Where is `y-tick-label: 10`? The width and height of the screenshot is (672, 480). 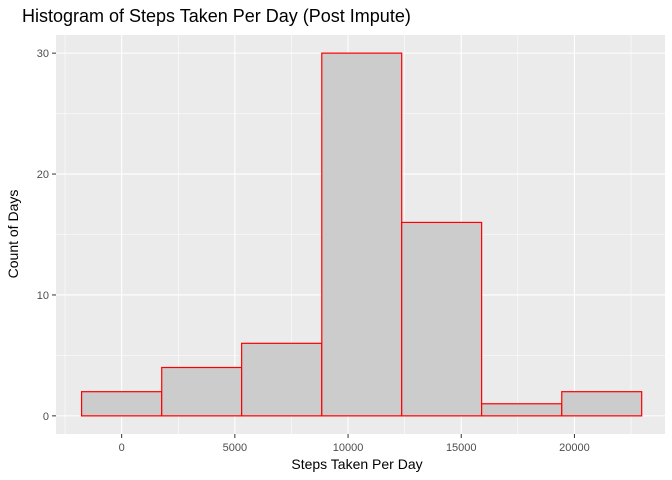
y-tick-label: 10 is located at coordinates (43, 296).